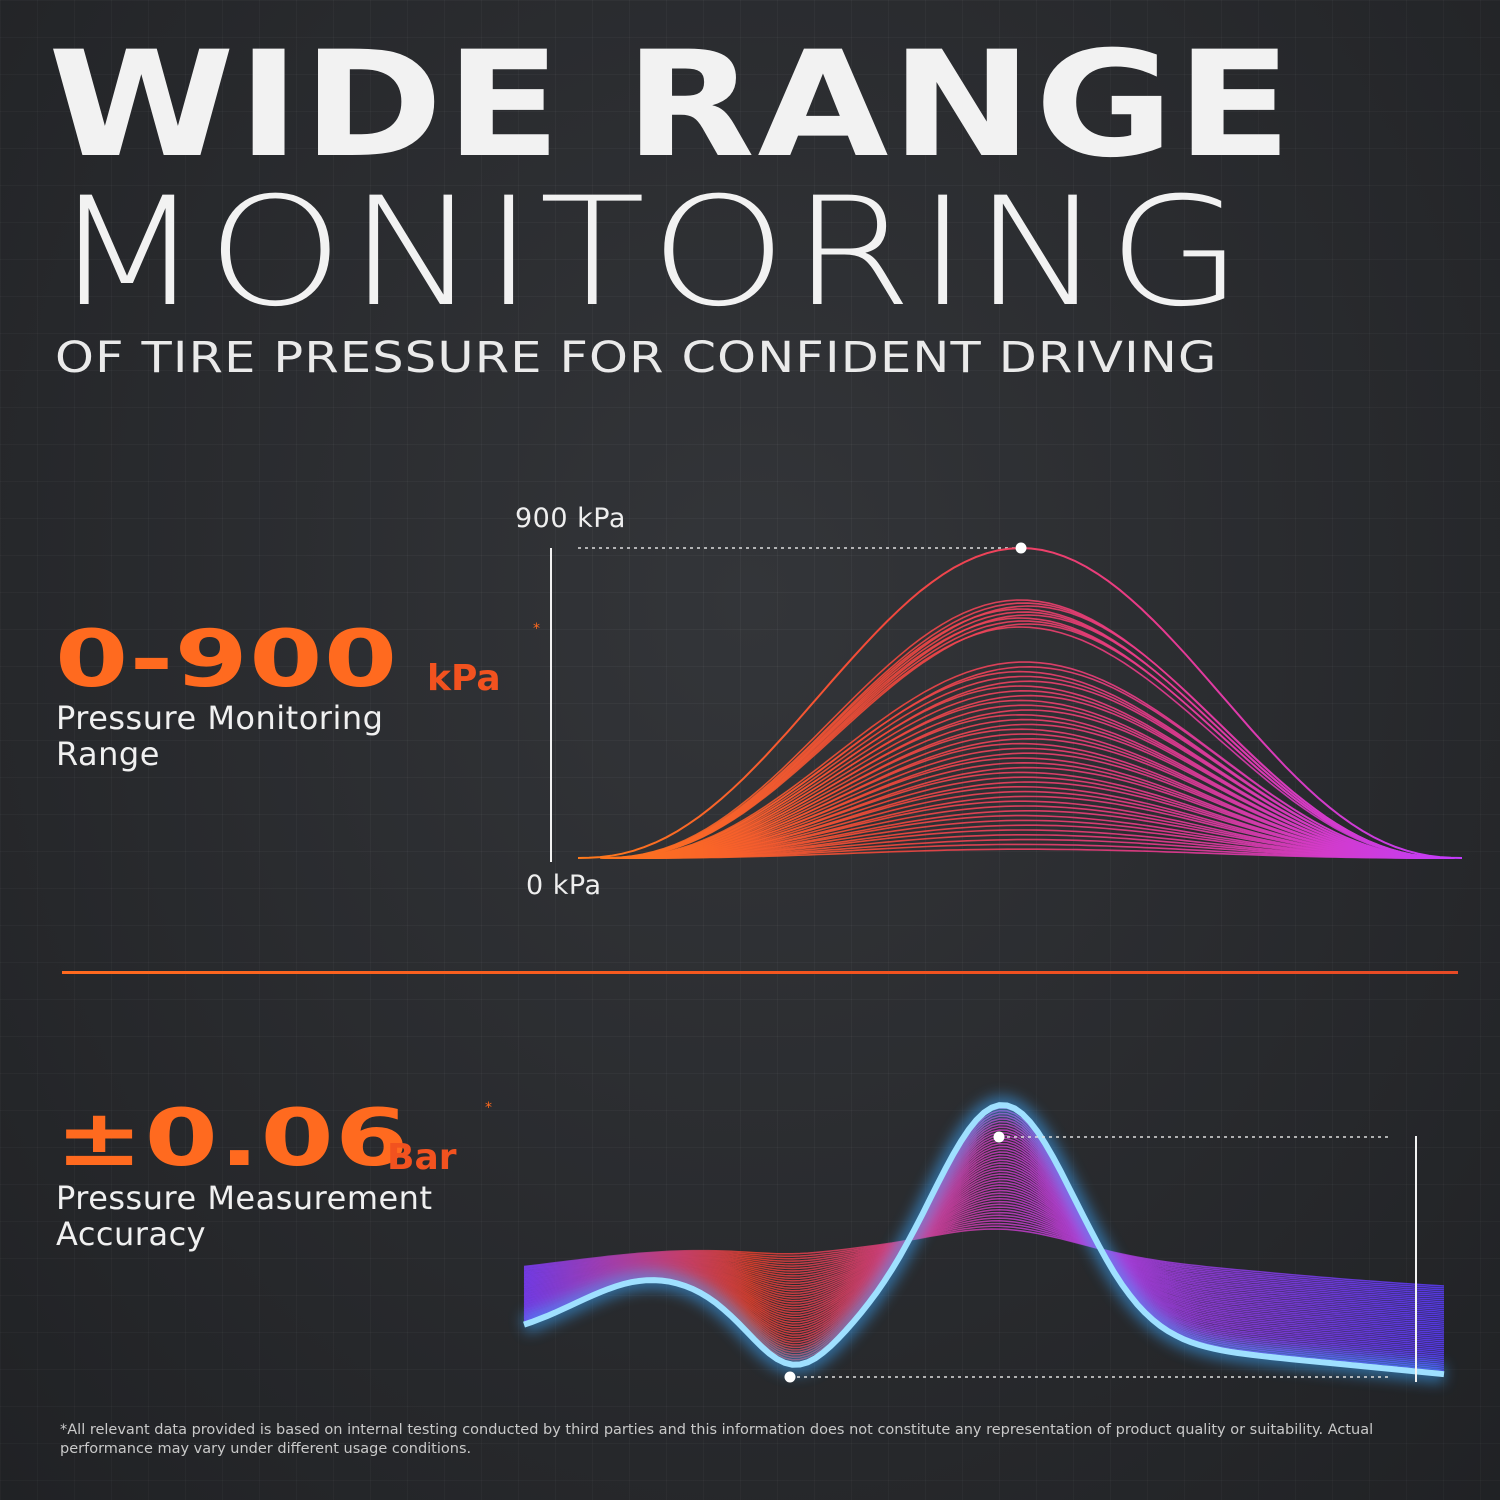  I want to click on accuracy-label-line-2: Accuracy, so click(131, 1234).